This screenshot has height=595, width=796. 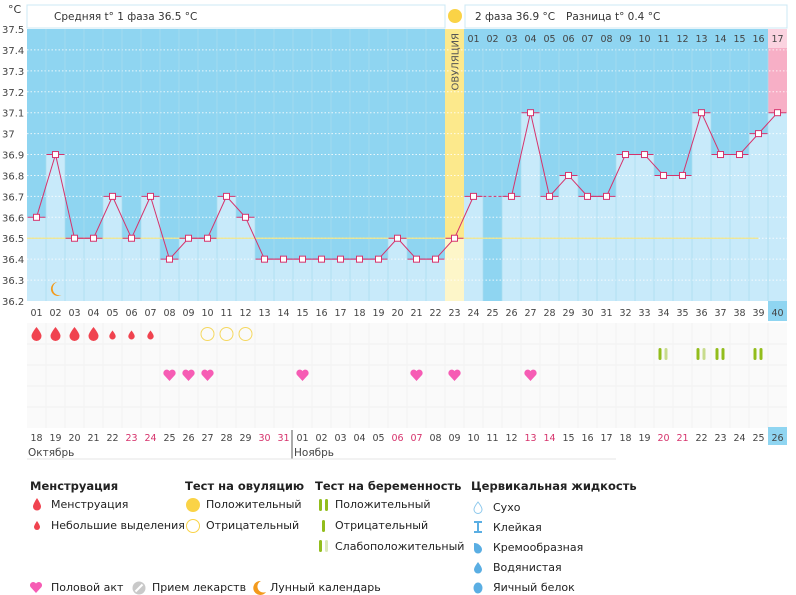 What do you see at coordinates (13, 281) in the screenshot?
I see `y-tick-label: 36.3` at bounding box center [13, 281].